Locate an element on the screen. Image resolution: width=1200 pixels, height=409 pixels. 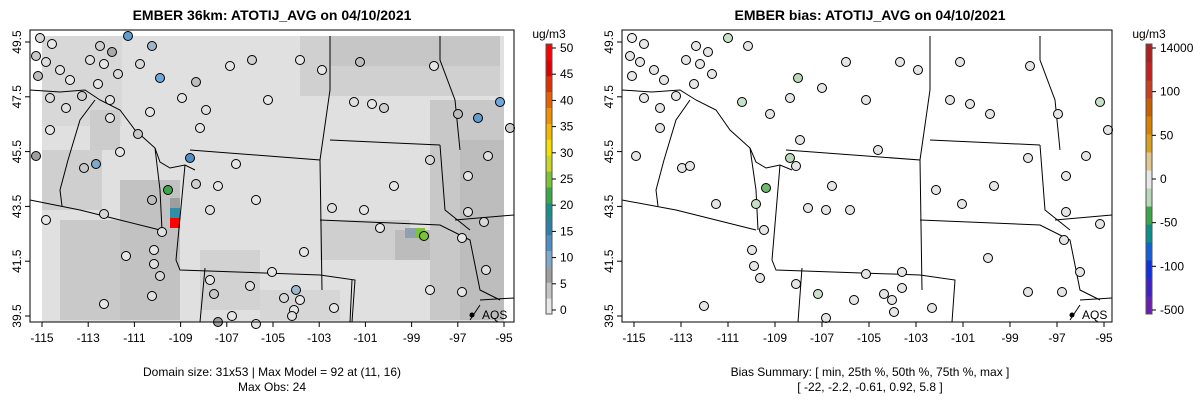
left-x-tick-label: -109 is located at coordinates (181, 338).